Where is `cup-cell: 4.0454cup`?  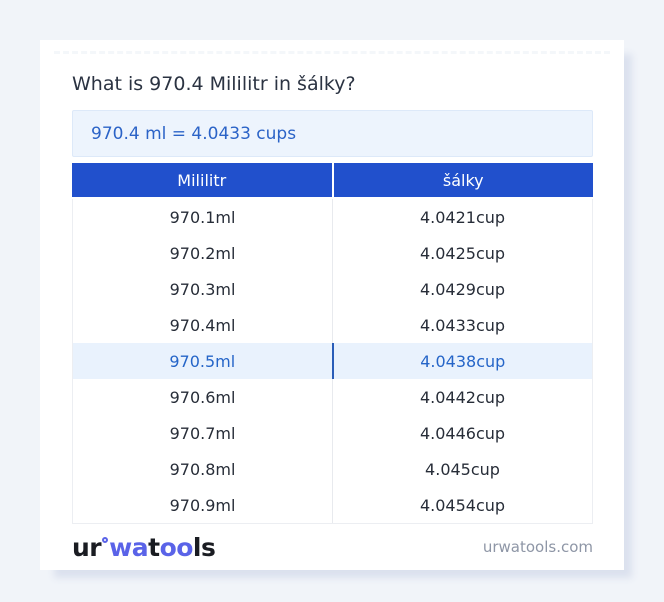
cup-cell: 4.0454cup is located at coordinates (462, 505).